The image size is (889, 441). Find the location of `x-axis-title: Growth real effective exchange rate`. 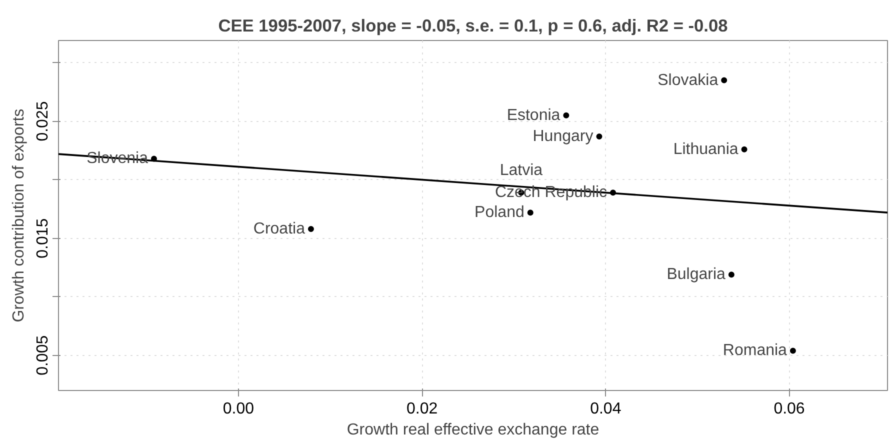

x-axis-title: Growth real effective exchange rate is located at coordinates (473, 430).